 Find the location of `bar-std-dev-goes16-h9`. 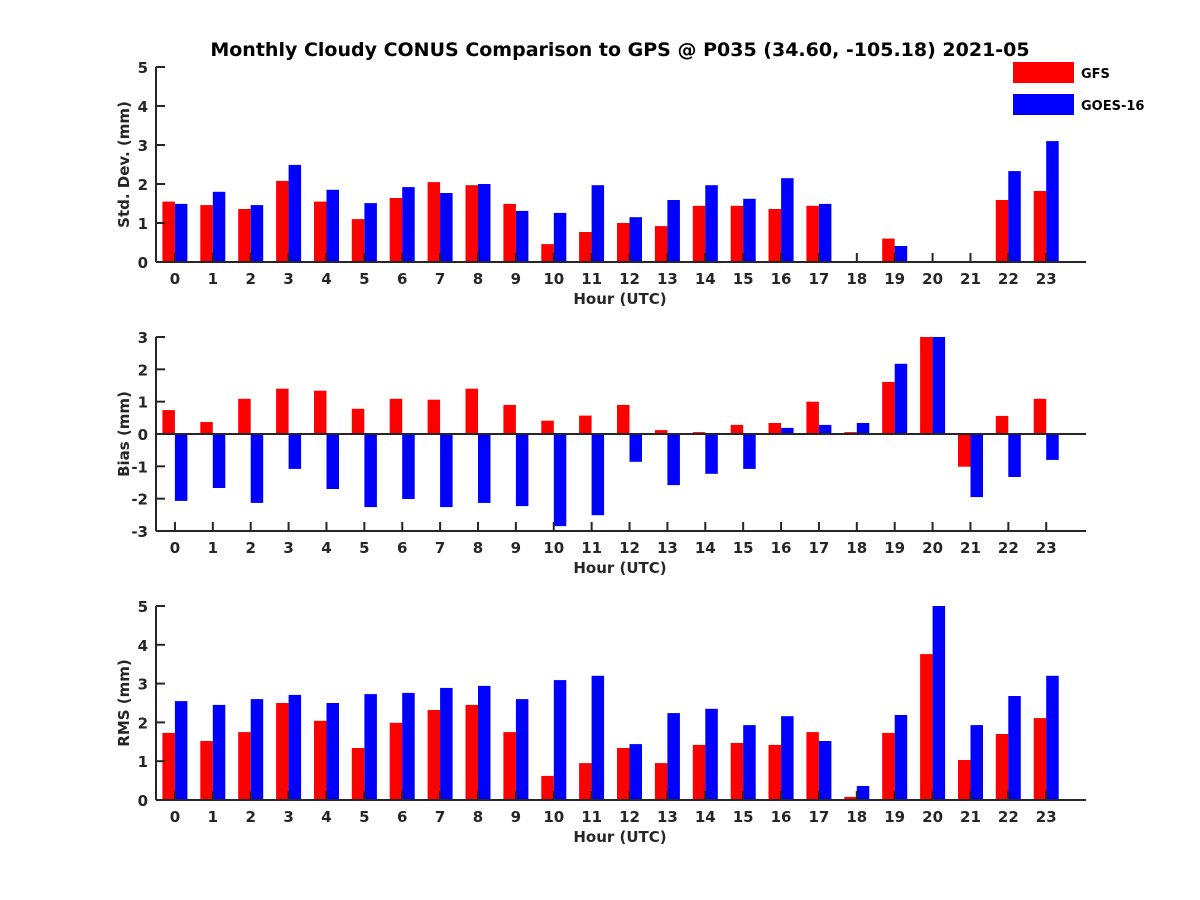

bar-std-dev-goes16-h9 is located at coordinates (522, 236).